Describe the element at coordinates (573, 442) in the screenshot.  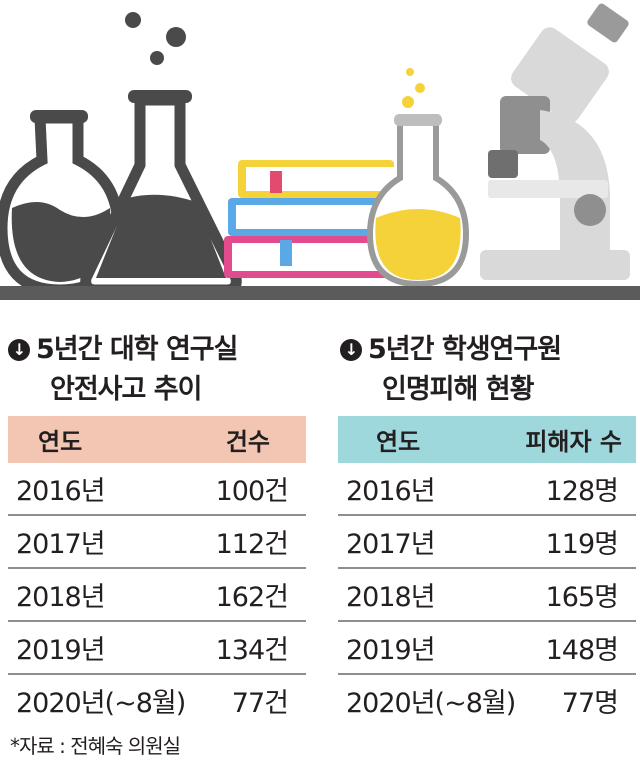
I see `header-victims: 피해자 수` at that location.